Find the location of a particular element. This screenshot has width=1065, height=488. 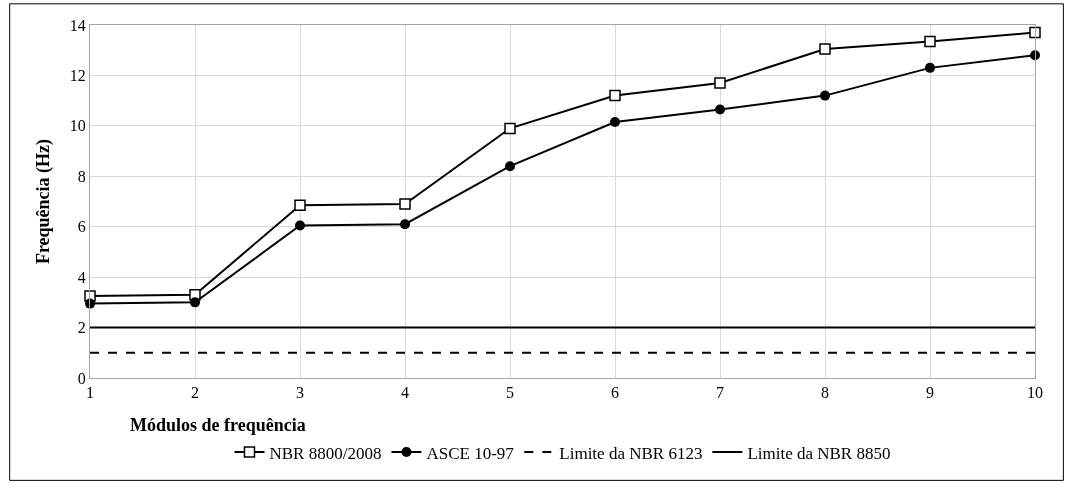

y-axis-title: Frequência (Hz) is located at coordinates (43, 201).